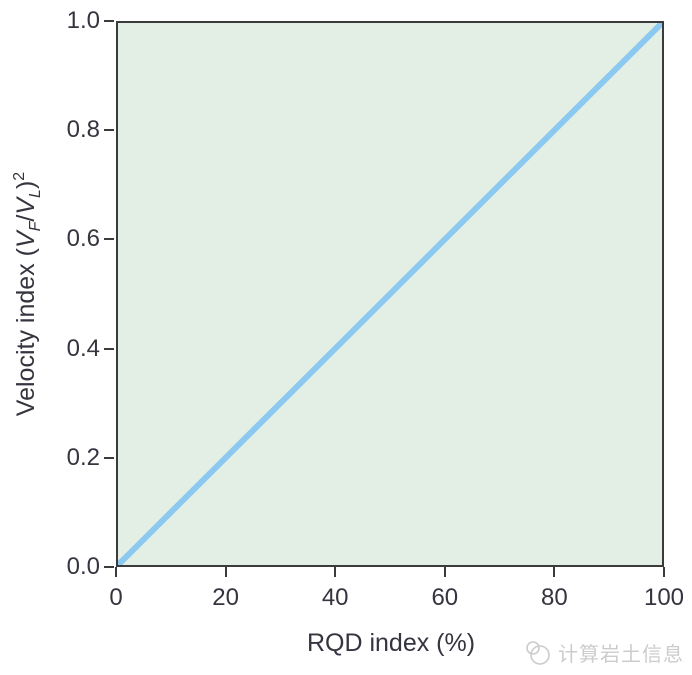 The image size is (692, 675). Describe the element at coordinates (116, 597) in the screenshot. I see `x-tick-label: 0` at that location.